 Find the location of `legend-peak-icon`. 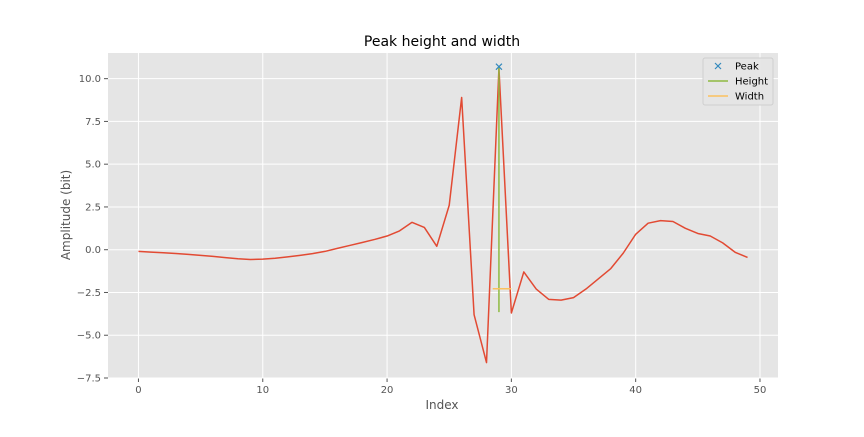

legend-peak-icon is located at coordinates (718, 66).